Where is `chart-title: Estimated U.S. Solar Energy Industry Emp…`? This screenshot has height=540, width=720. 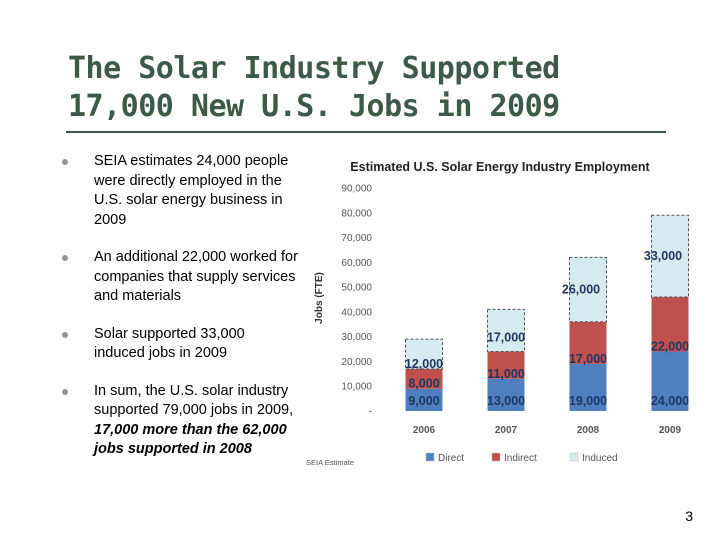 chart-title: Estimated U.S. Solar Energy Industry Emp… is located at coordinates (500, 167).